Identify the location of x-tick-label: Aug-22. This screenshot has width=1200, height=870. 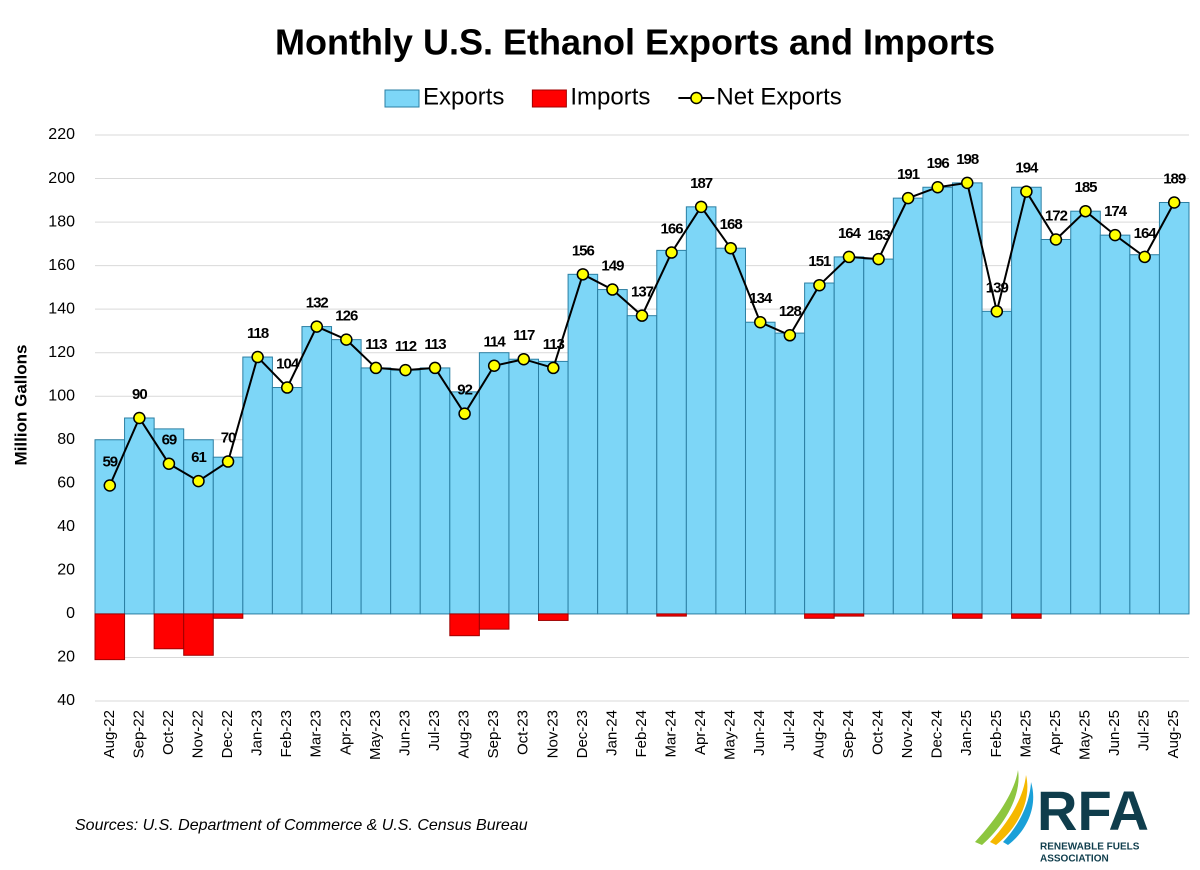
(109, 734).